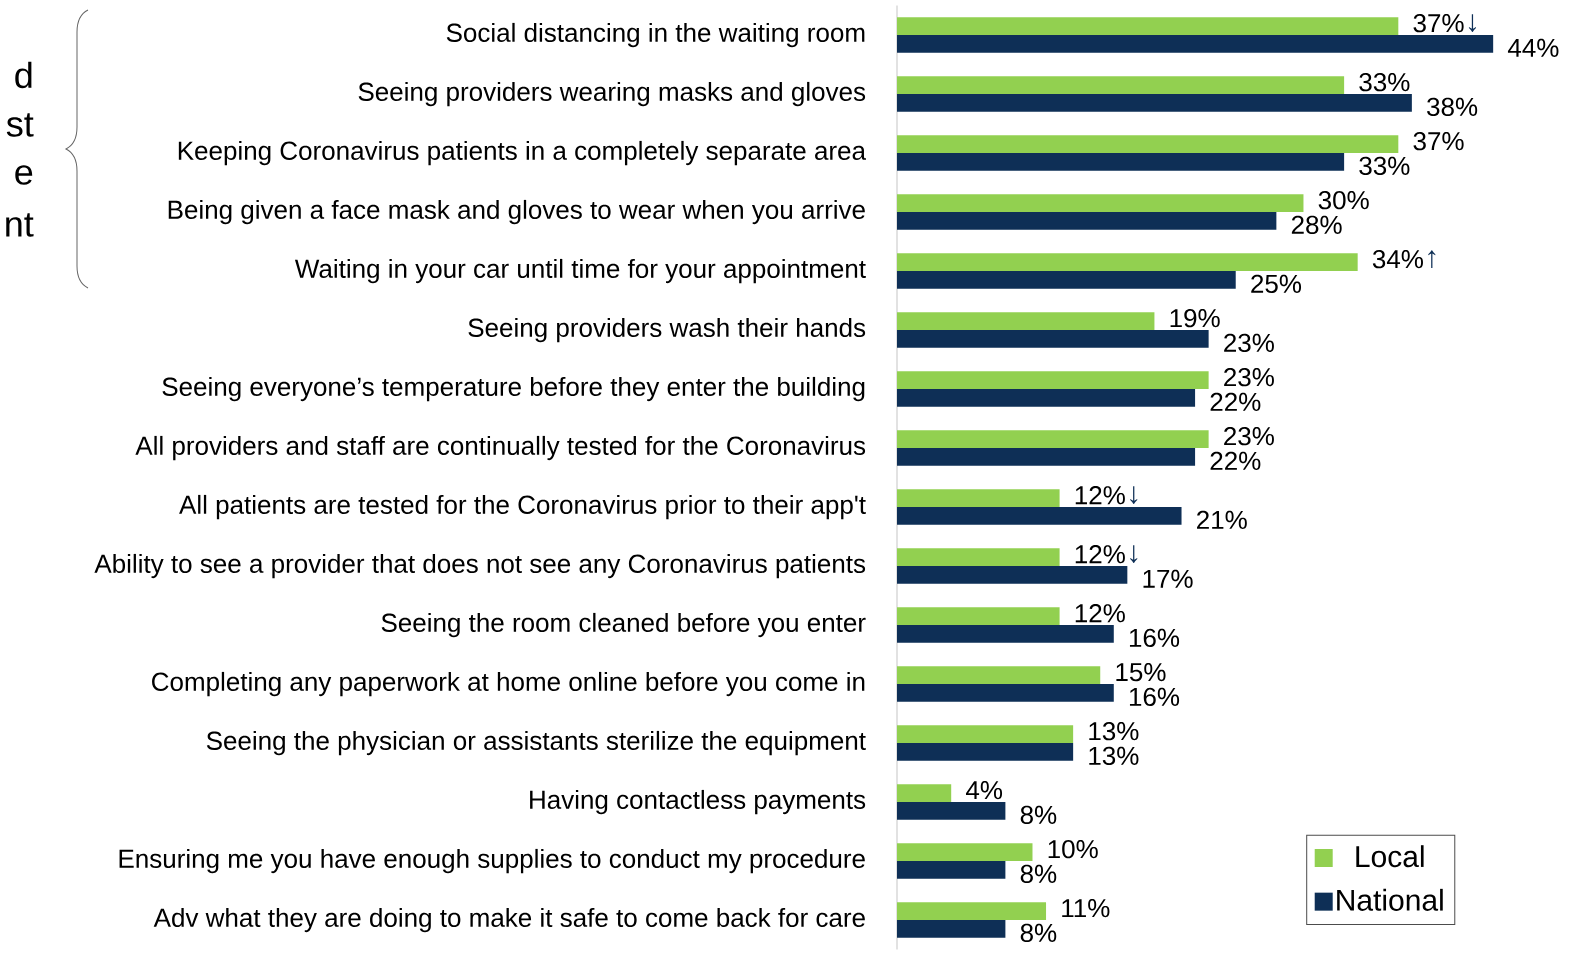  What do you see at coordinates (508, 684) in the screenshot?
I see `y-tick-label: Completing any paperwork at home online before you come in` at bounding box center [508, 684].